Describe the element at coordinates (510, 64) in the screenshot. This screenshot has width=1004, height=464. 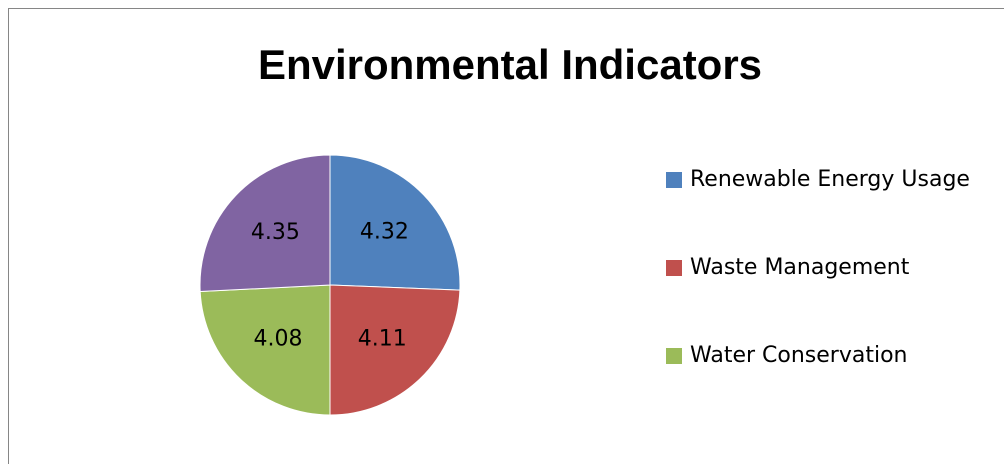
I see `chart-title: Environmental Indicators` at that location.